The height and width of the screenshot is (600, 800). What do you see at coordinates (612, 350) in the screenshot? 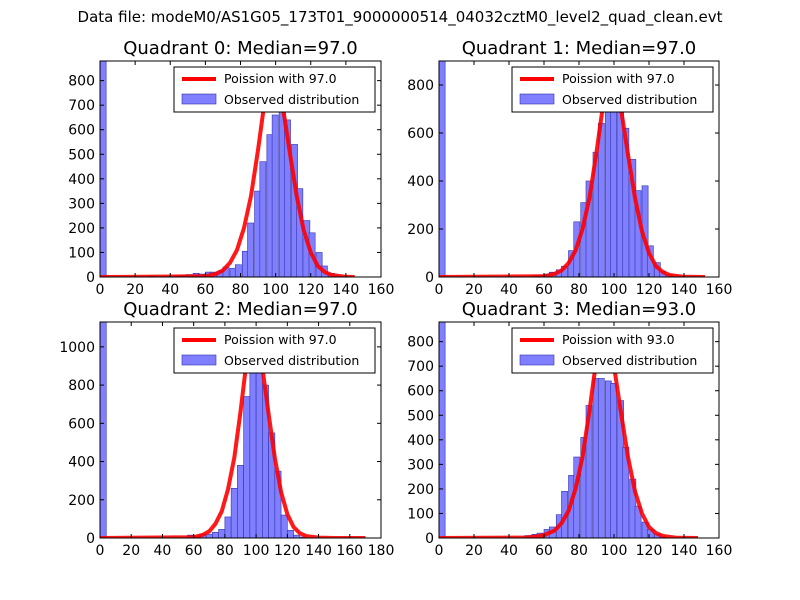
I see `legend: Poission with 93.0 Observed distribution` at bounding box center [612, 350].